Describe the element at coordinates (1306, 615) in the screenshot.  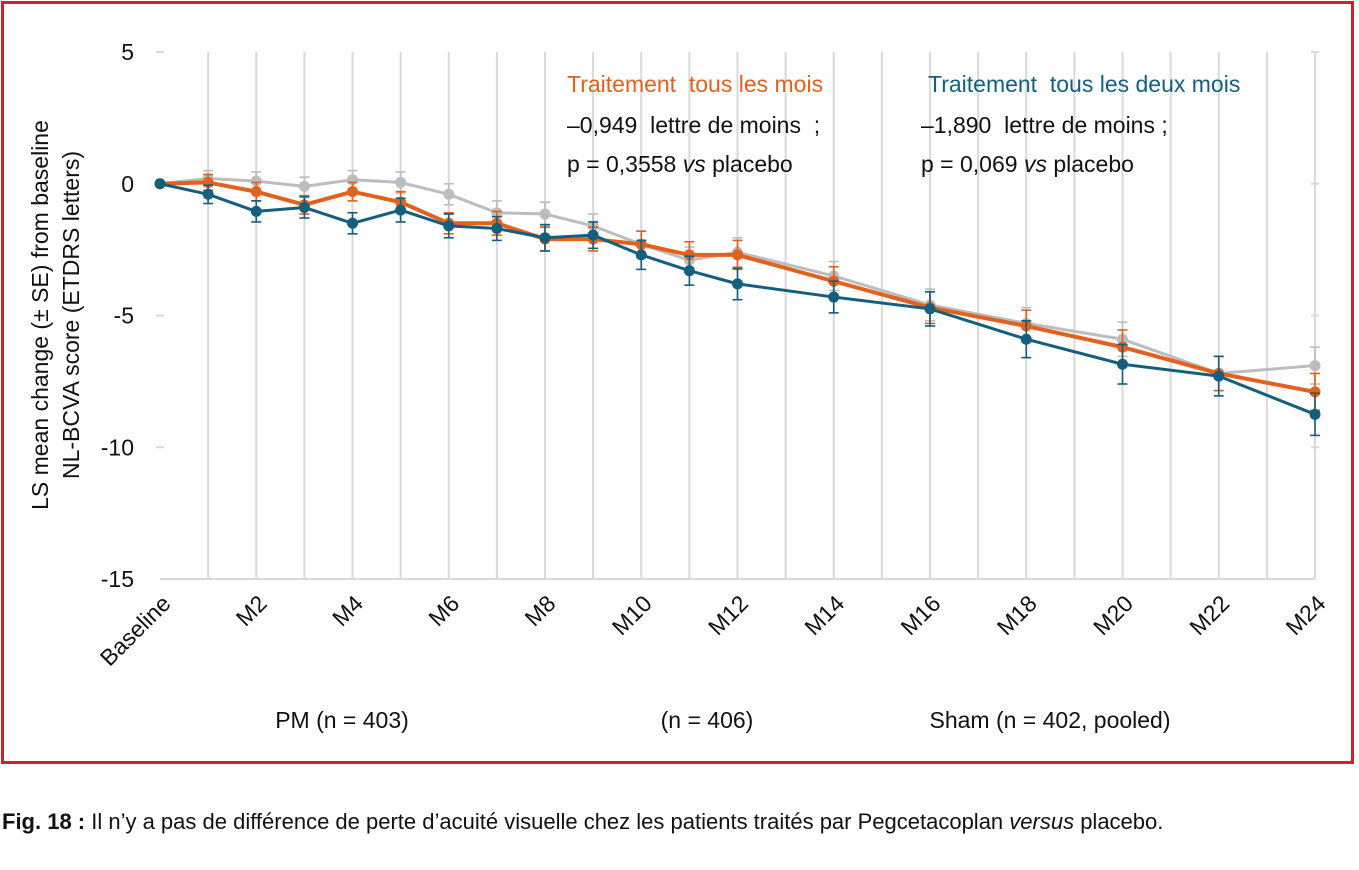
I see `x-tick-label: M24` at that location.